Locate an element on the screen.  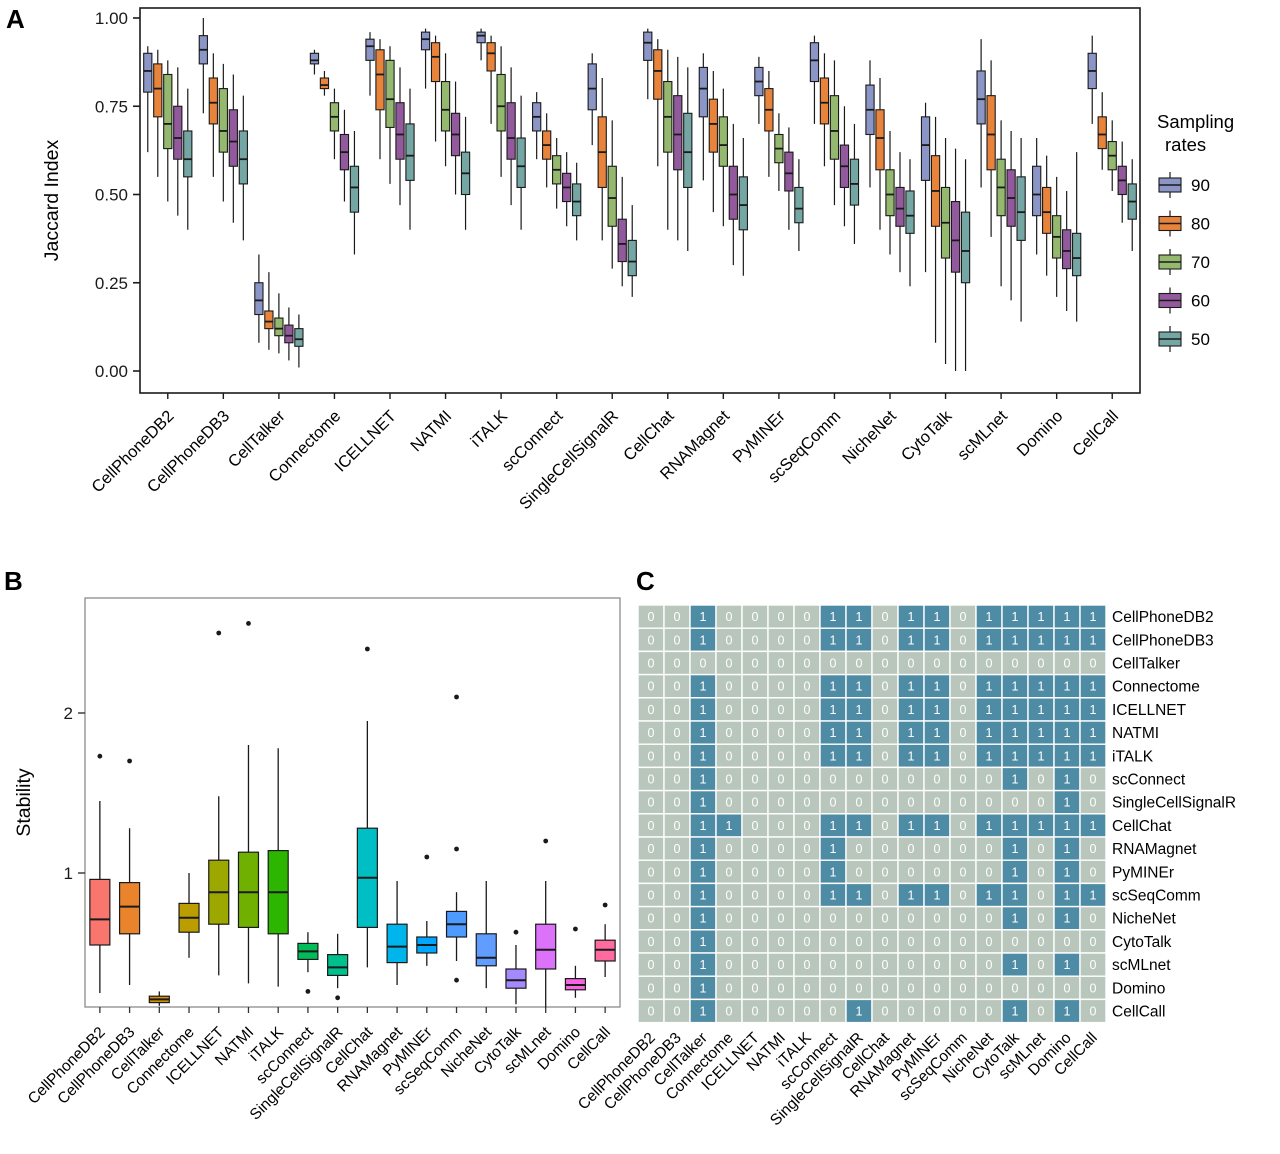
row-label: ICELLNET is located at coordinates (1149, 710).